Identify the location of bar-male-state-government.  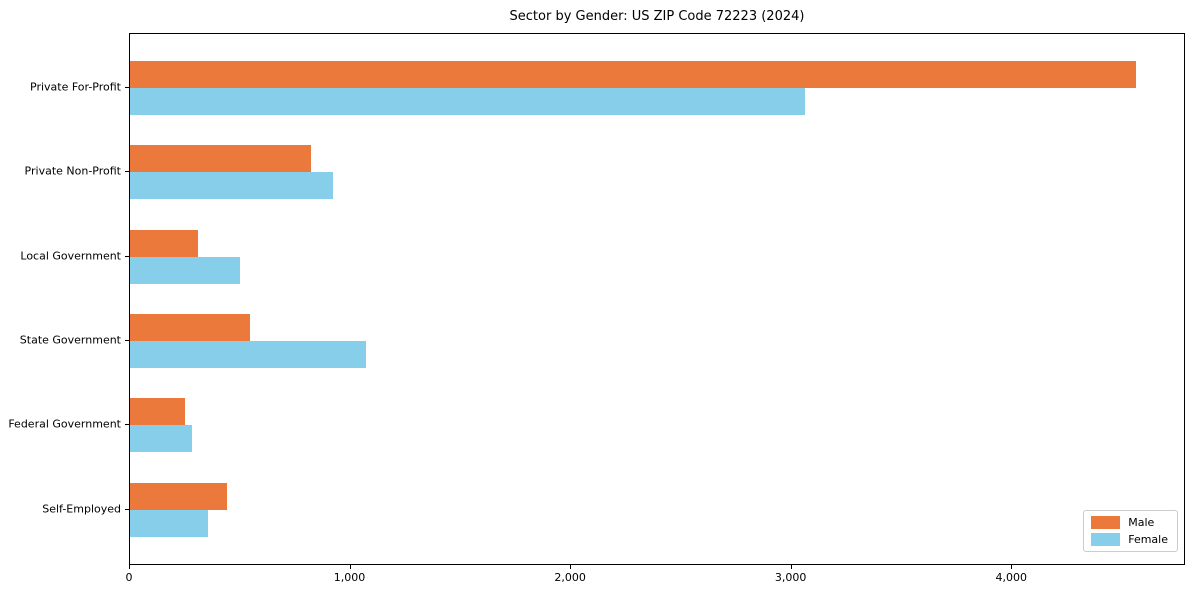
(190, 327).